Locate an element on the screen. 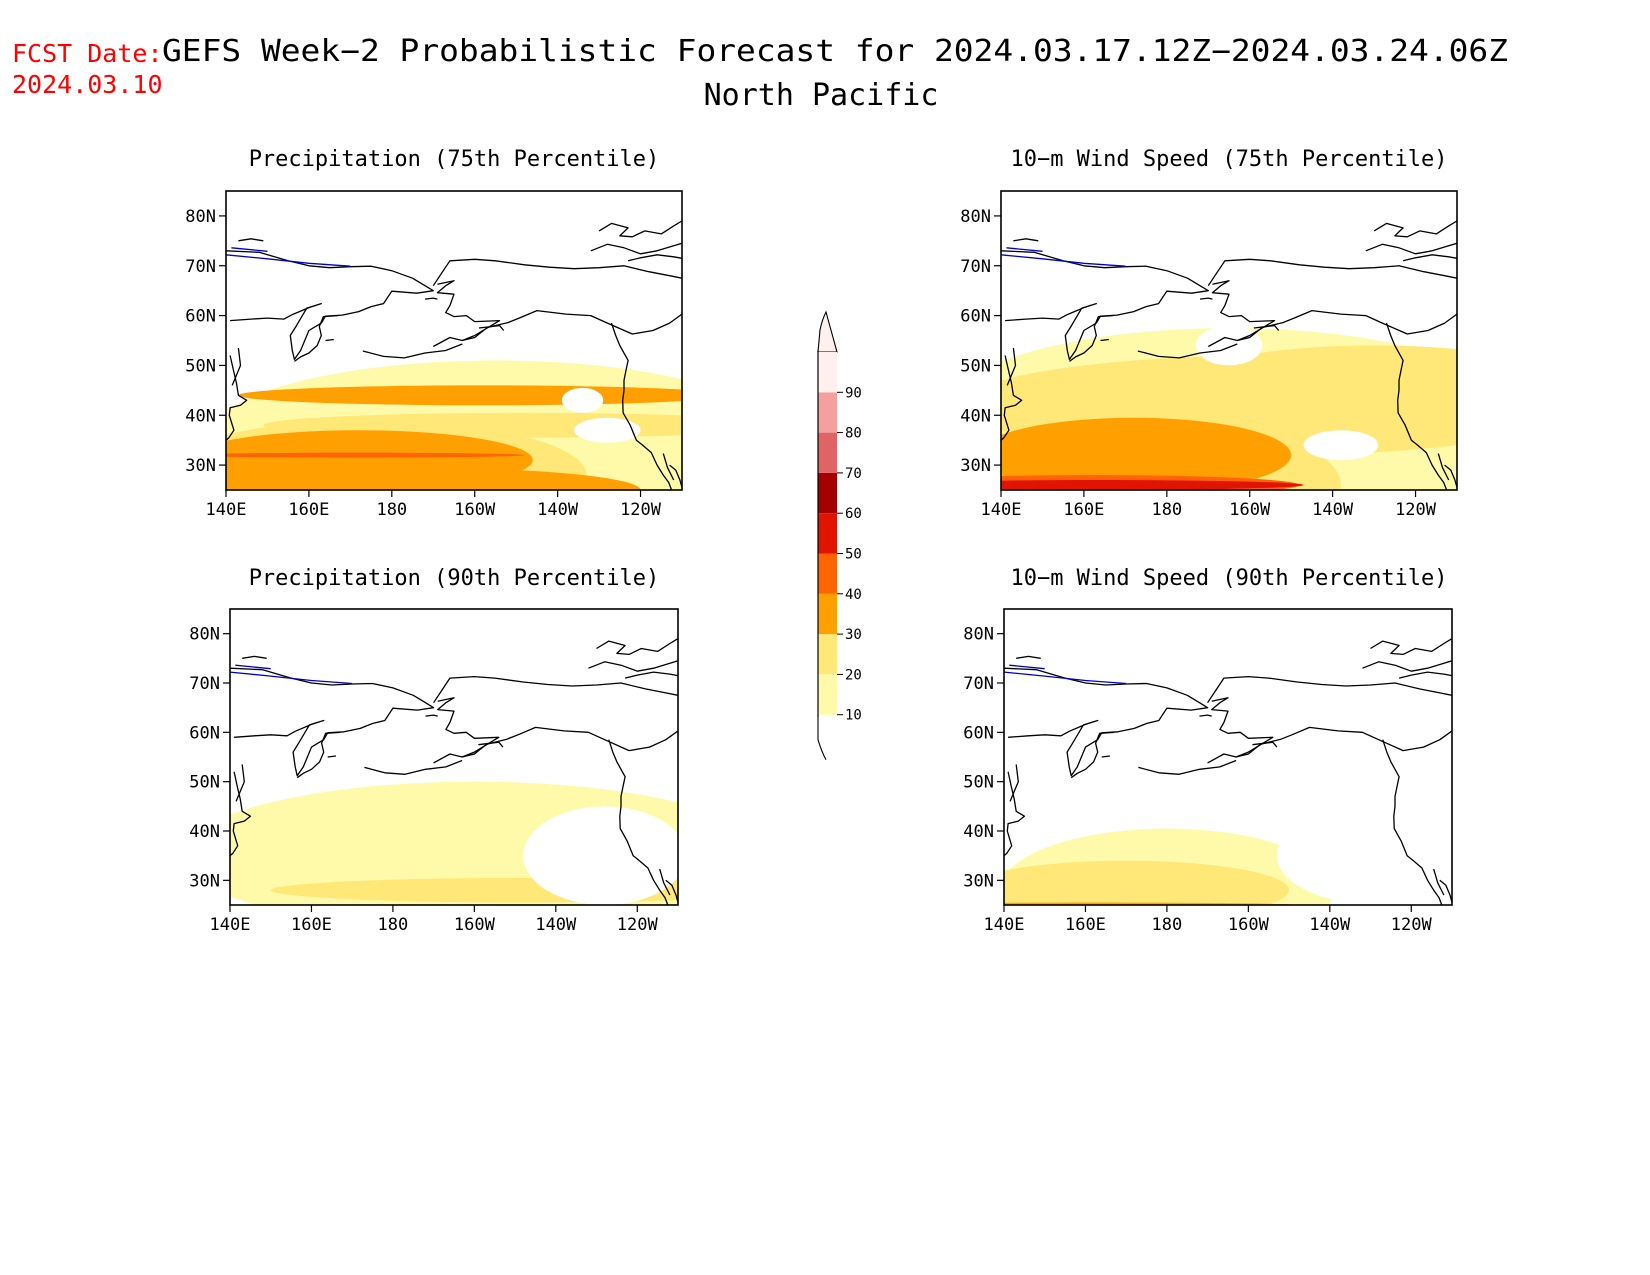  colorbar: 10 20 30 40 50 60 70 80 90 is located at coordinates (839, 535).